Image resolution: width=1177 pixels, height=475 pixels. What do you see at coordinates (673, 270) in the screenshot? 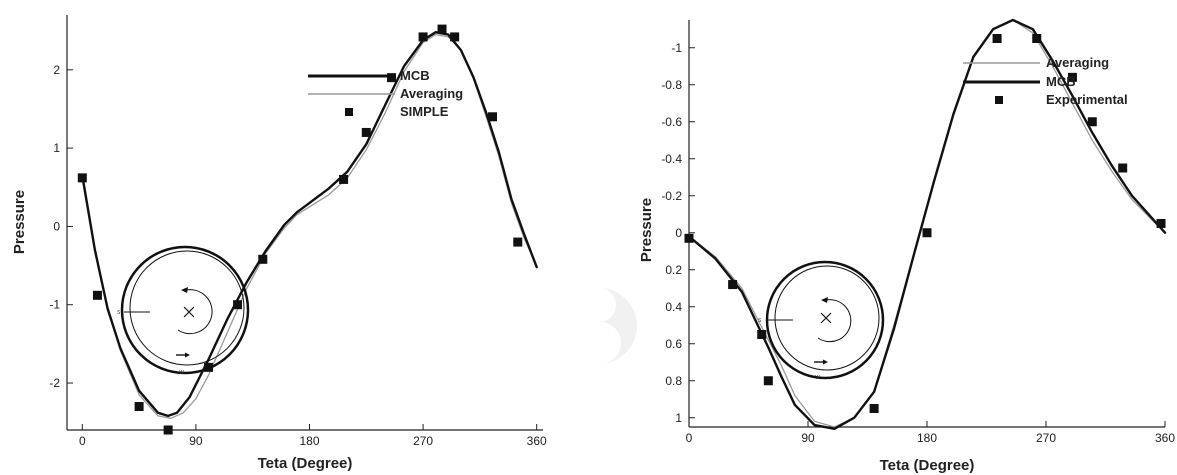
I see `right-y-tick-label: 0.2` at bounding box center [673, 270].